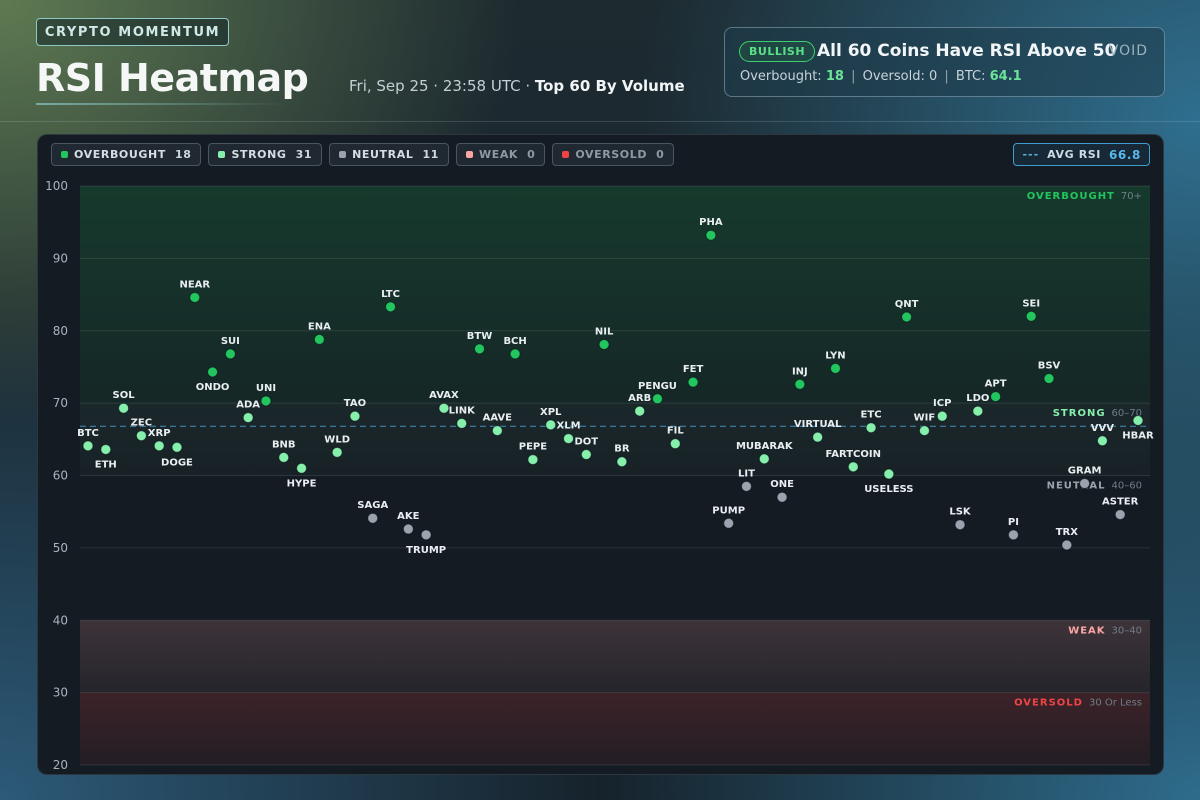  Describe the element at coordinates (1005, 76) in the screenshot. I see `btc-value: 64.1` at that location.